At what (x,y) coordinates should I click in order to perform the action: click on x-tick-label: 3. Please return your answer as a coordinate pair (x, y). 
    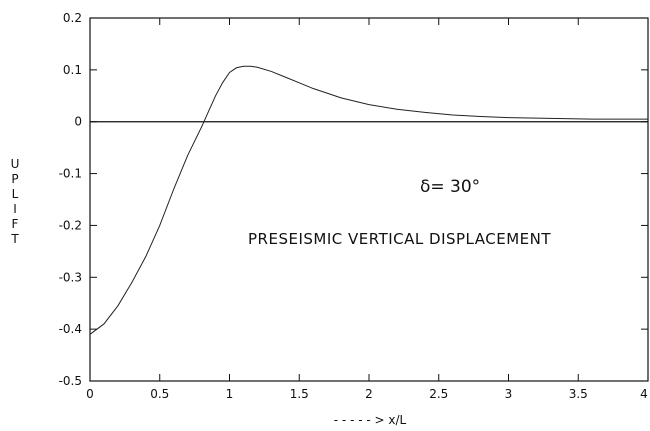
    Looking at the image, I should click on (509, 394).